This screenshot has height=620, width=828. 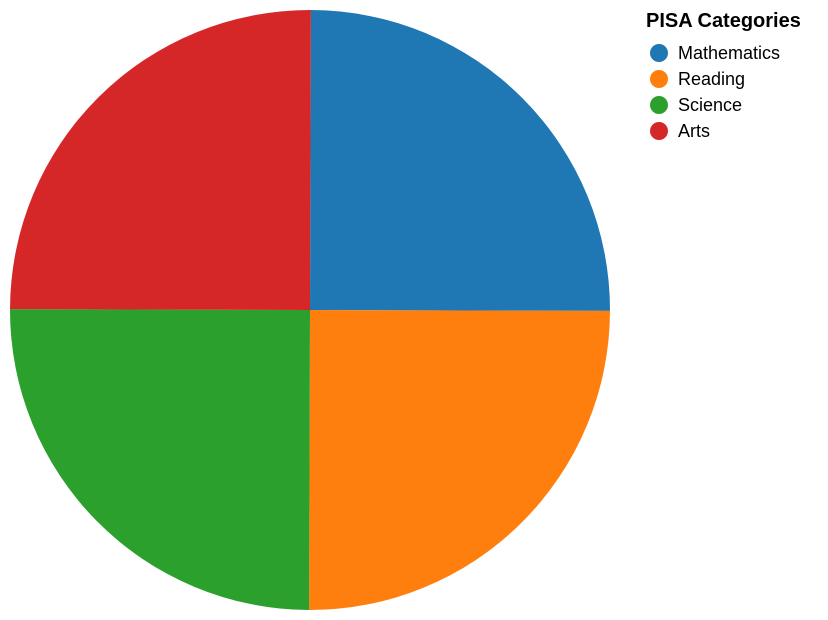 What do you see at coordinates (659, 79) in the screenshot?
I see `legend-symbol-reading` at bounding box center [659, 79].